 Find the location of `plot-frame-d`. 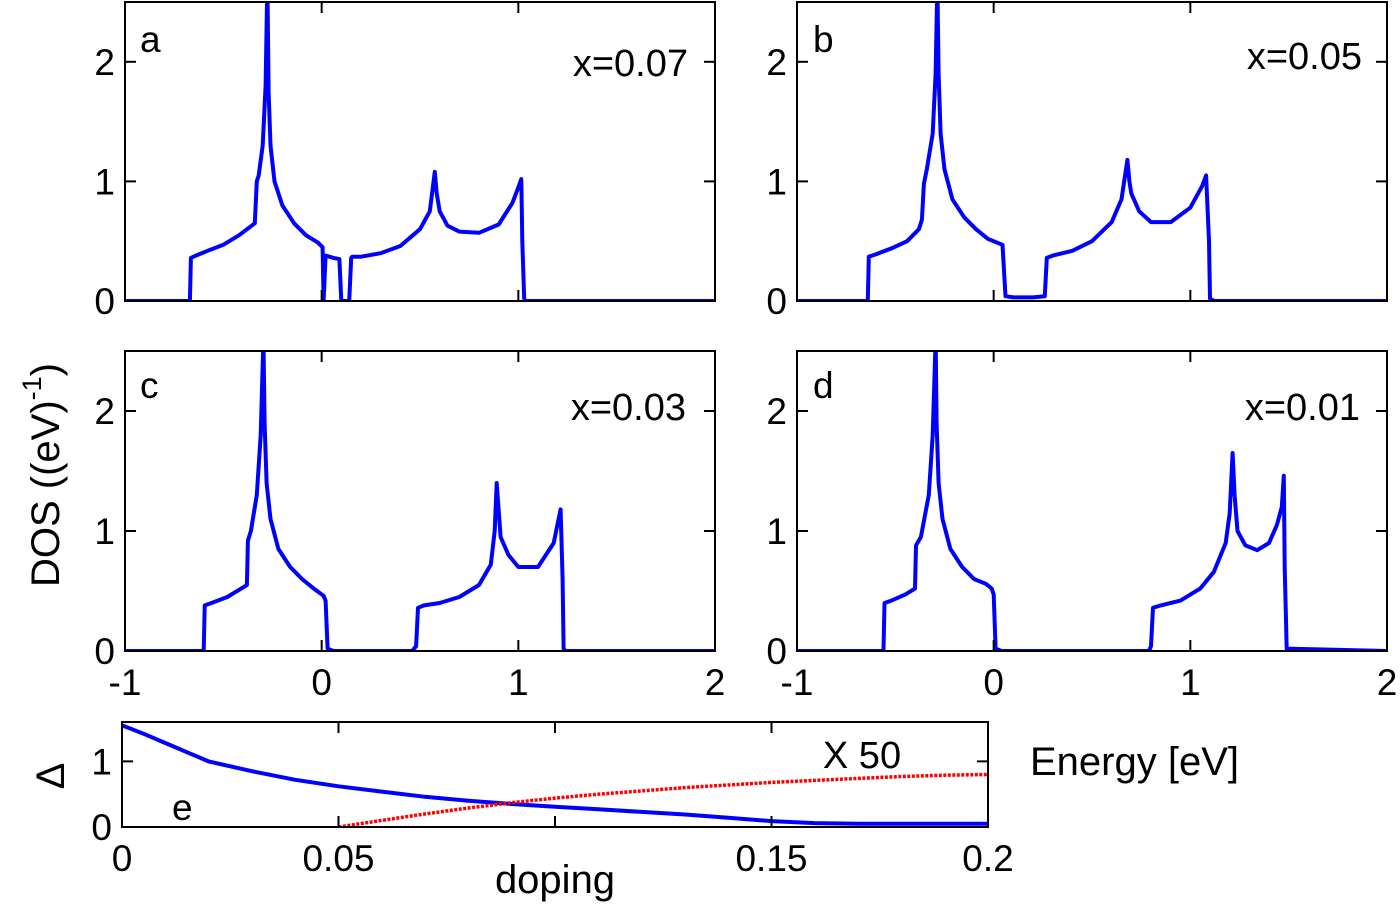

plot-frame-d is located at coordinates (1092, 501).